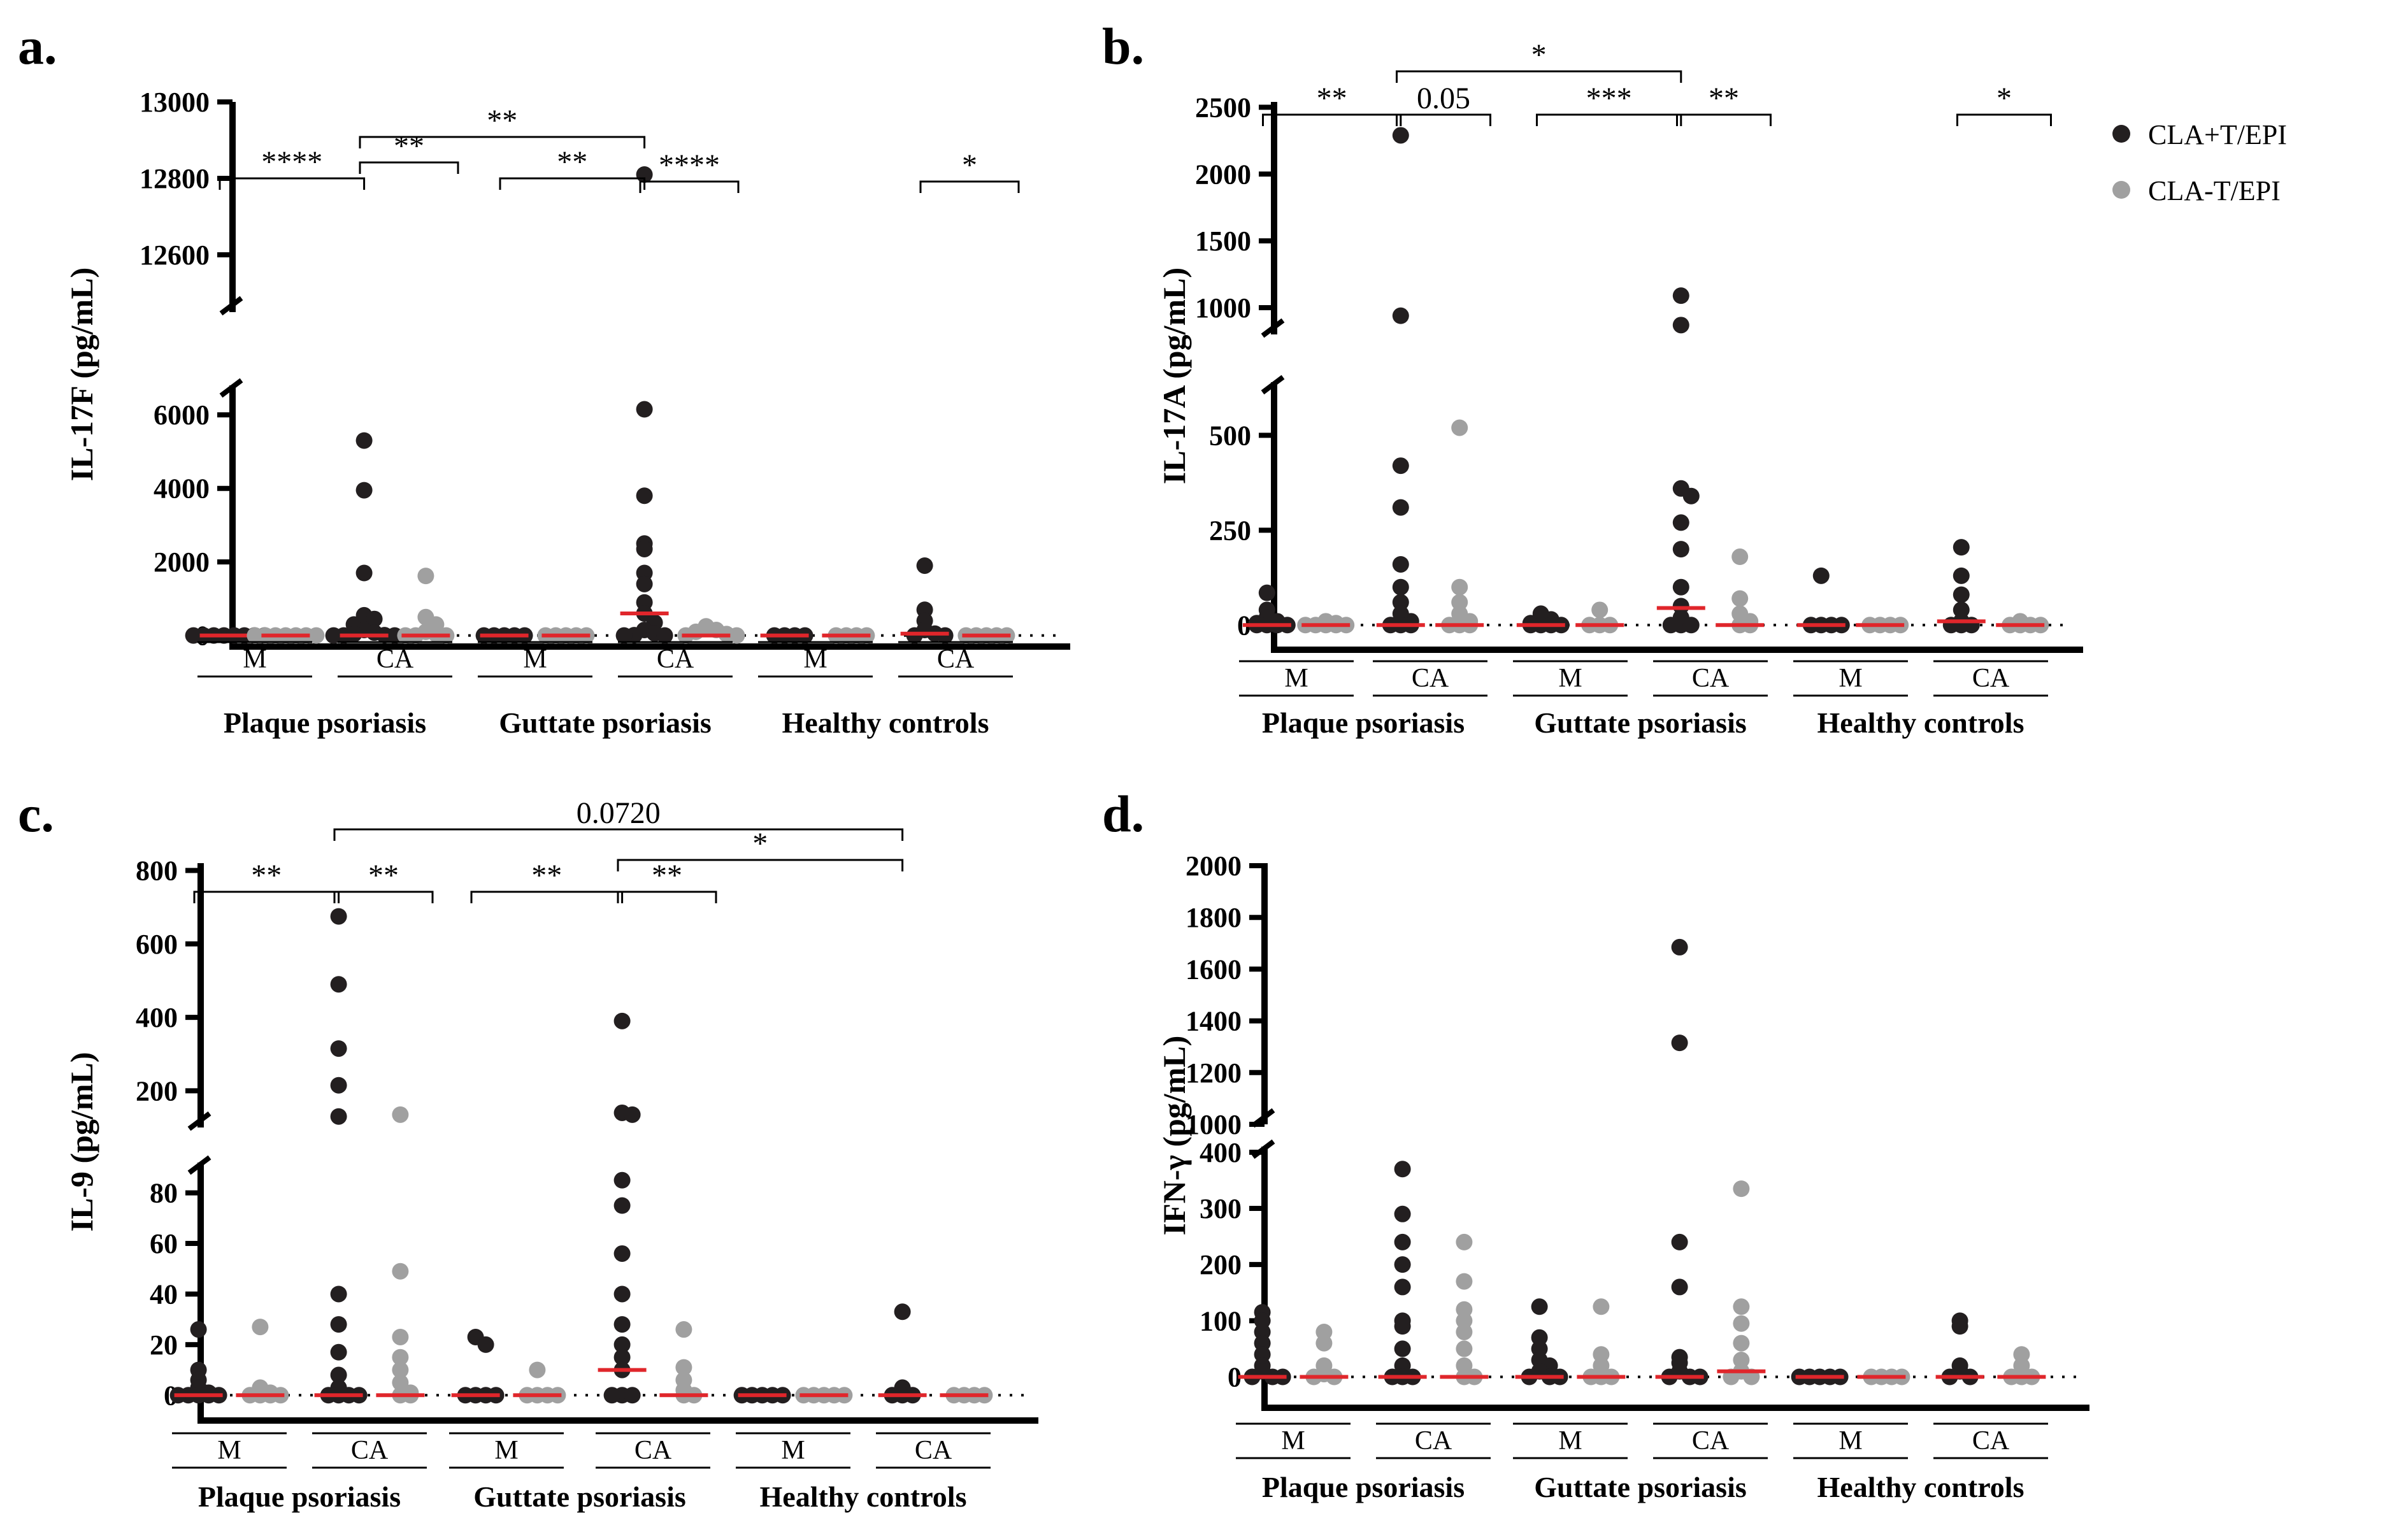 This screenshot has height=1539, width=2408. Describe the element at coordinates (157, 1090) in the screenshot. I see `y-tick-label: 200` at that location.